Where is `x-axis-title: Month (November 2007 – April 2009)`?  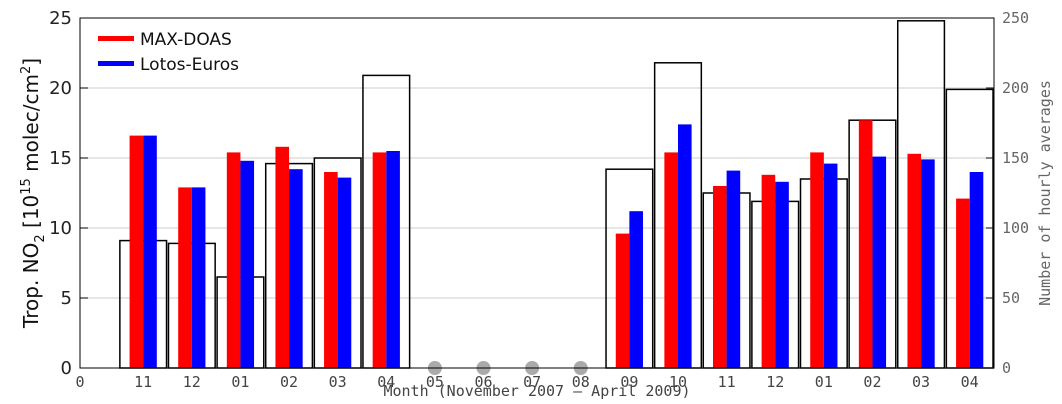
x-axis-title: Month (November 2007 – April 2009) is located at coordinates (536, 391).